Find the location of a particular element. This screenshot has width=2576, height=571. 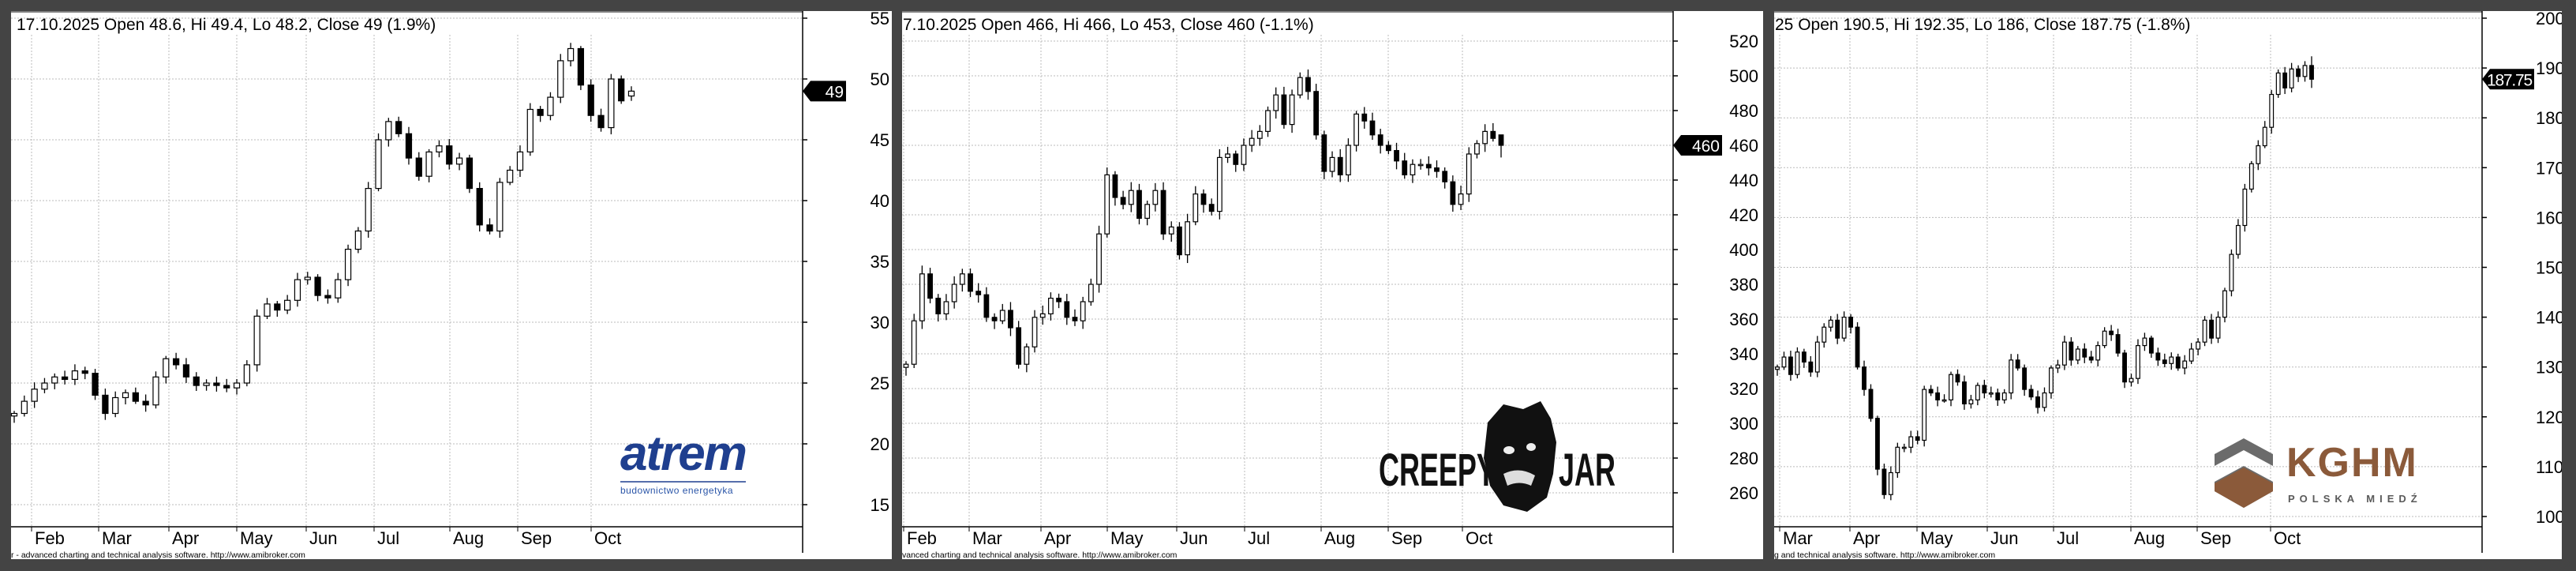

y-axis-label: 300 is located at coordinates (1743, 424).